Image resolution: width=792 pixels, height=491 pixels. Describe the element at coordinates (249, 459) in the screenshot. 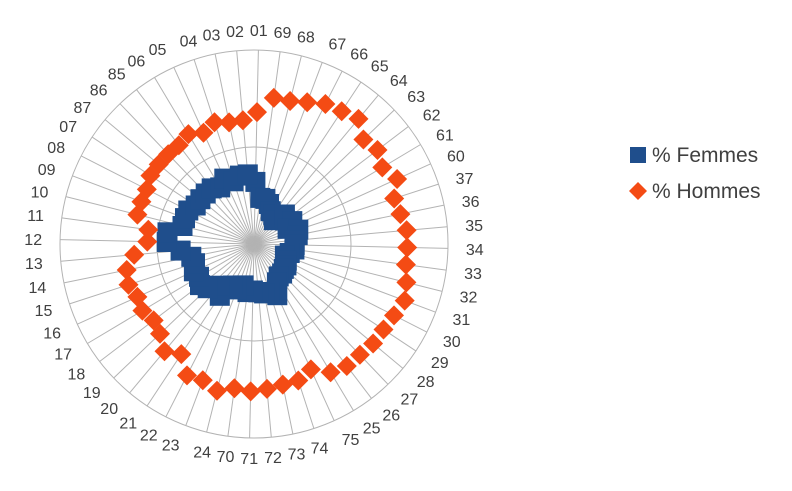

I see `category-label-71: 71` at that location.